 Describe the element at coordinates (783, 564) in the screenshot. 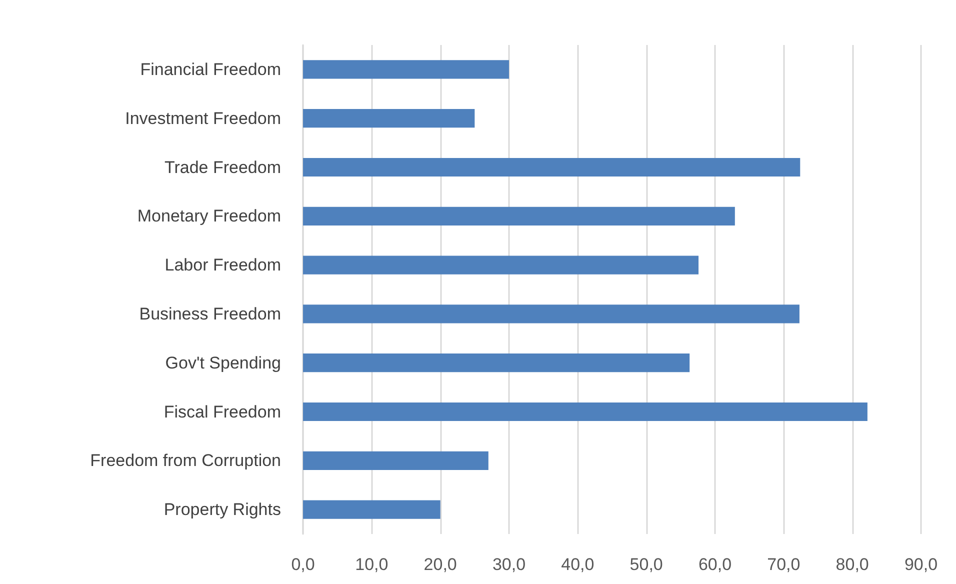

I see `x-tick-label: 70,0` at that location.